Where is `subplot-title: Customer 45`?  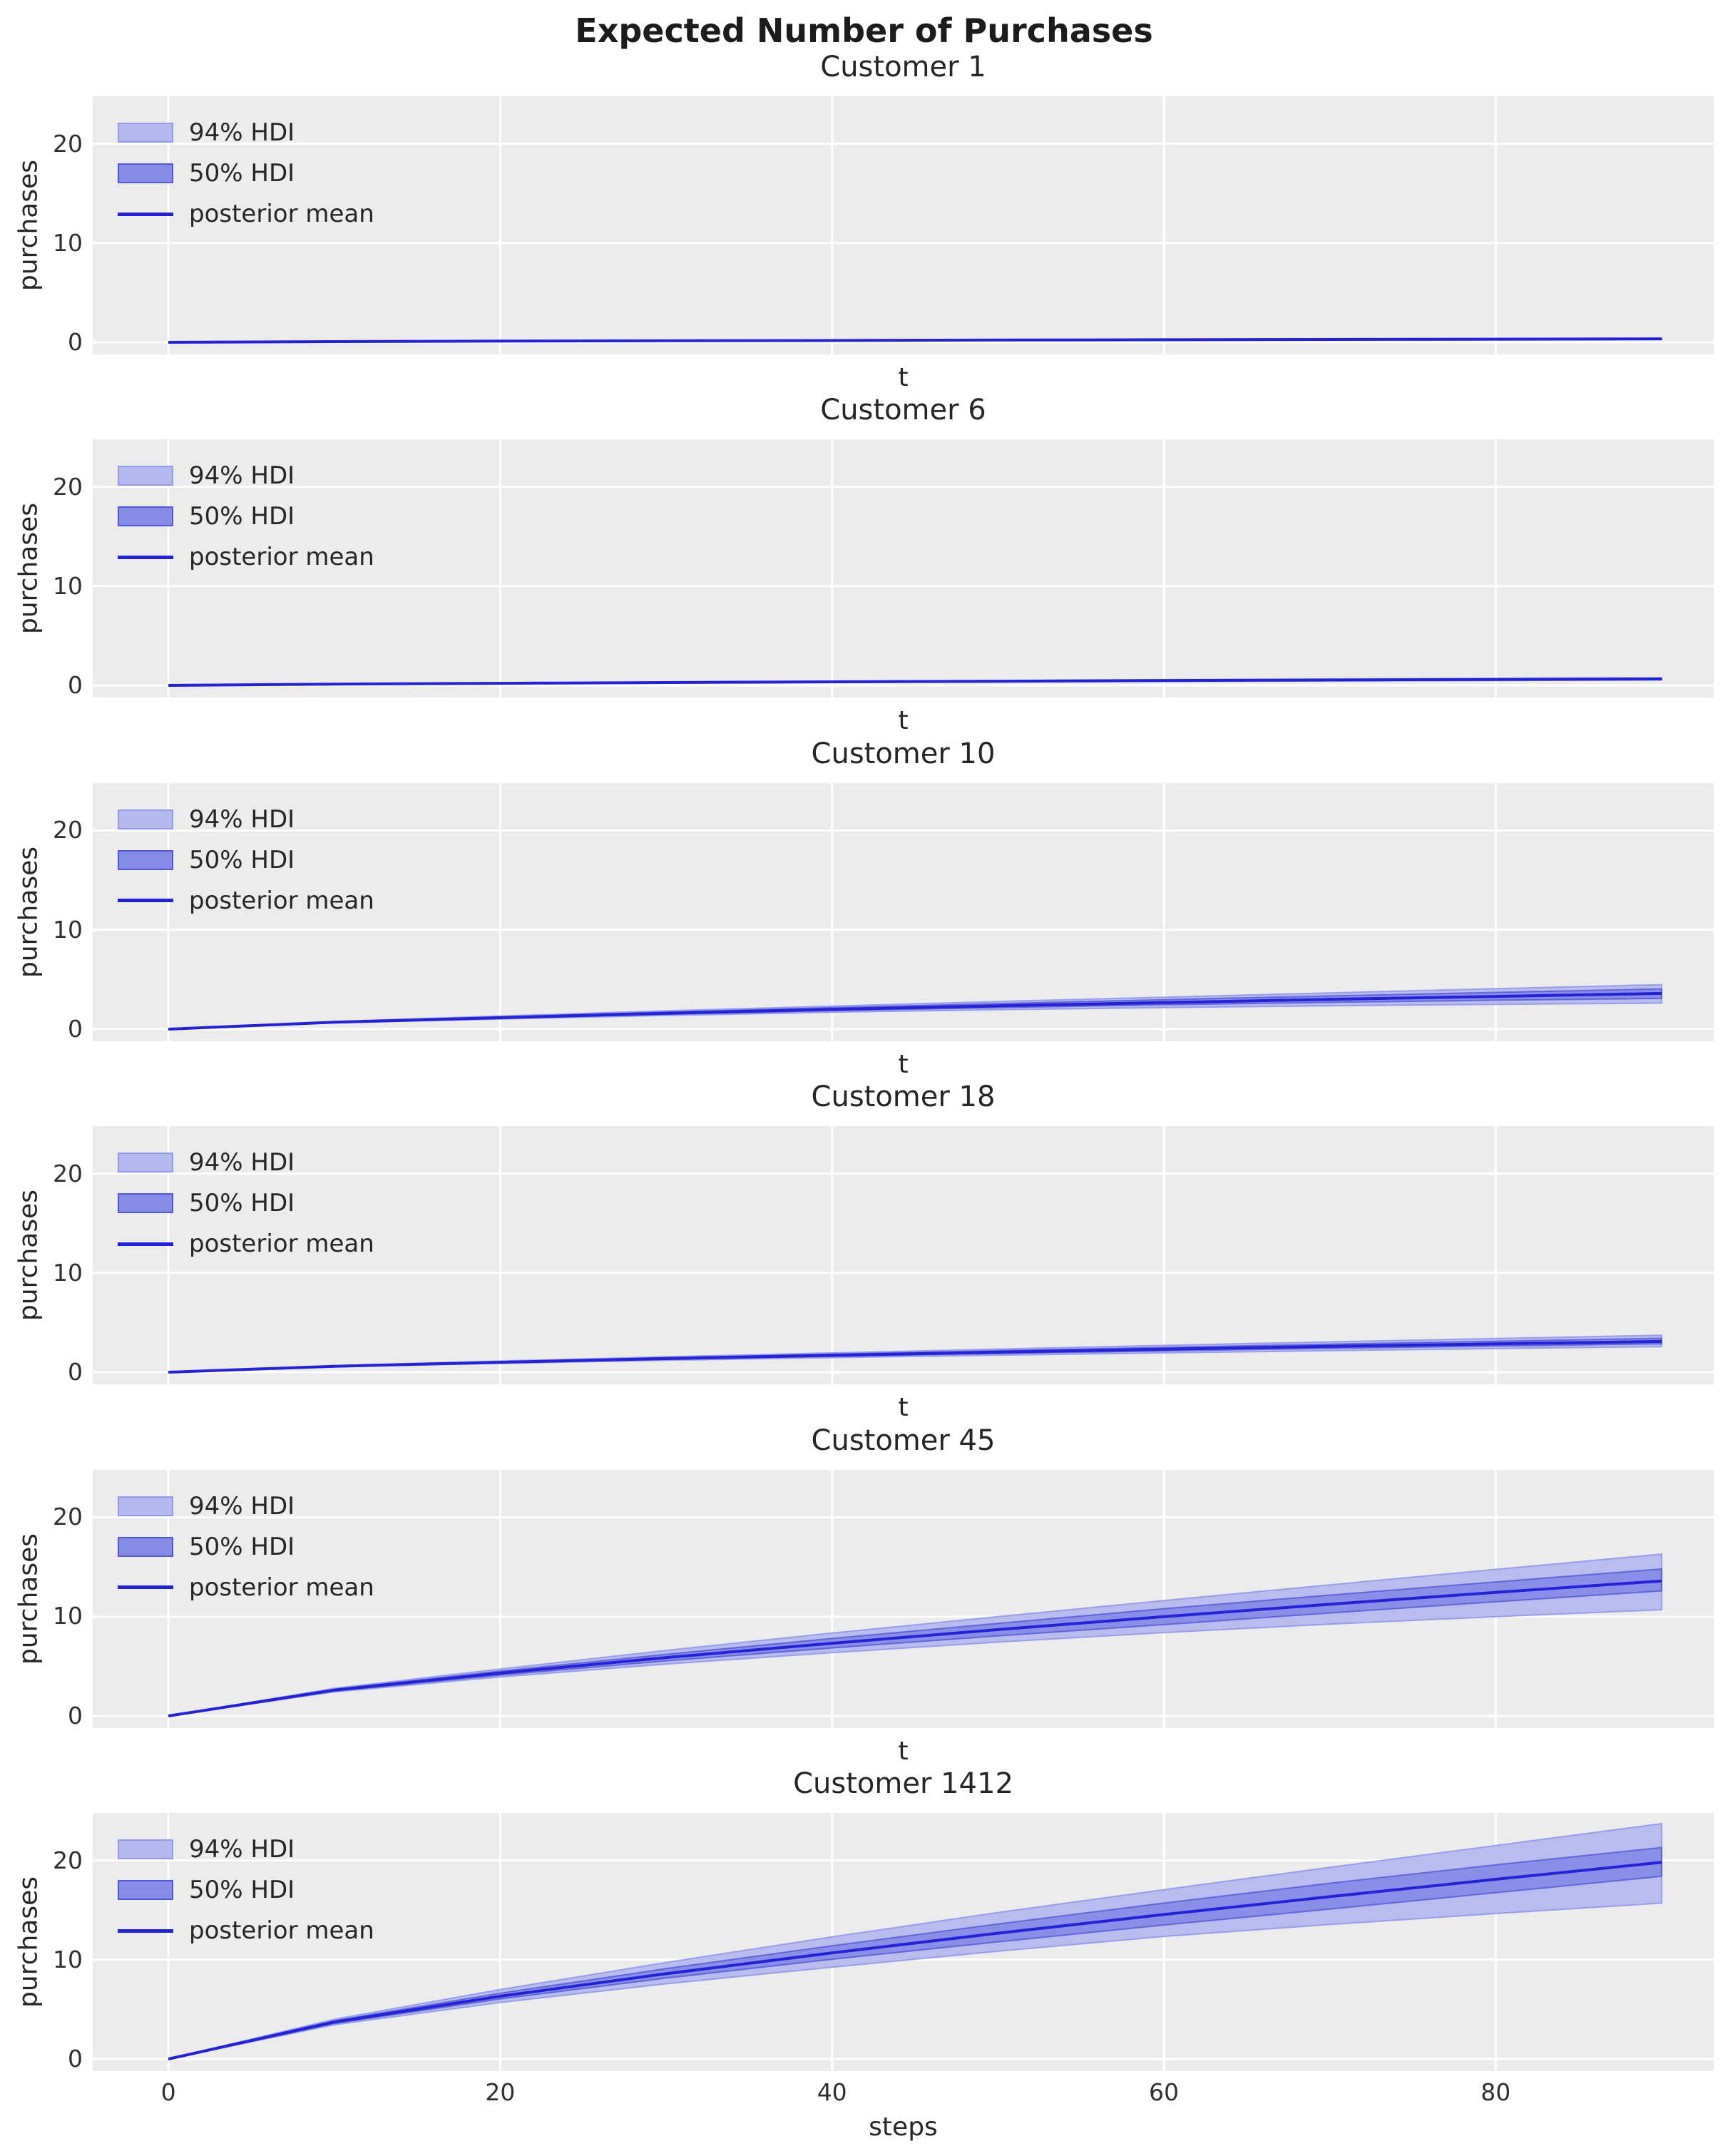
subplot-title: Customer 45 is located at coordinates (904, 1440).